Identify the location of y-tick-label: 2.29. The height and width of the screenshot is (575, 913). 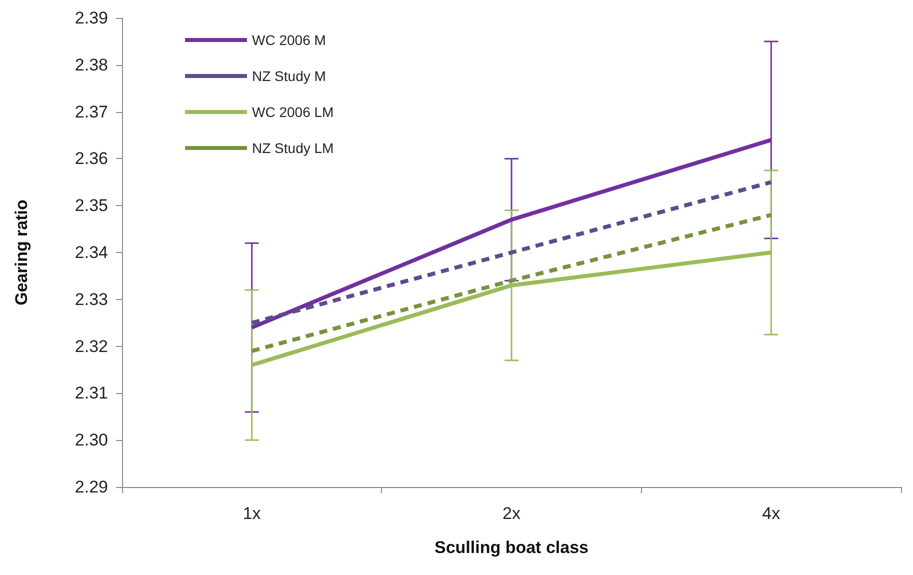
(91, 487).